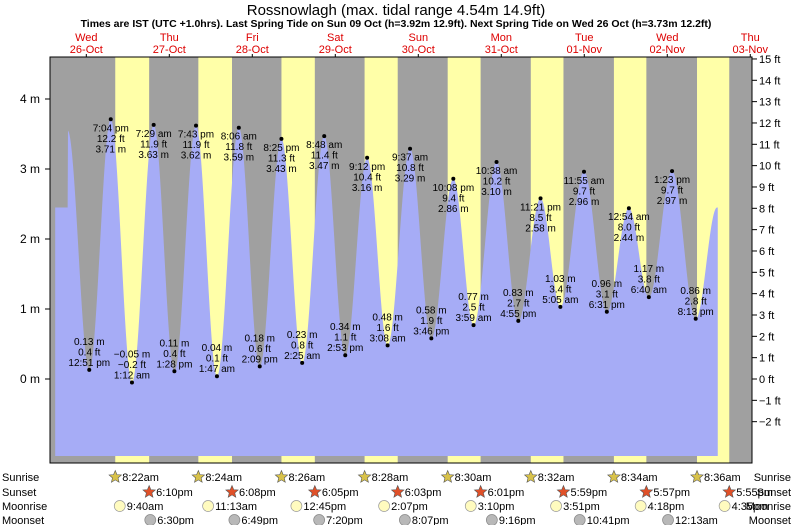 Image resolution: width=793 pixels, height=525 pixels. What do you see at coordinates (769, 167) in the screenshot?
I see `y-tick-label-ft: 10 ft` at bounding box center [769, 167].